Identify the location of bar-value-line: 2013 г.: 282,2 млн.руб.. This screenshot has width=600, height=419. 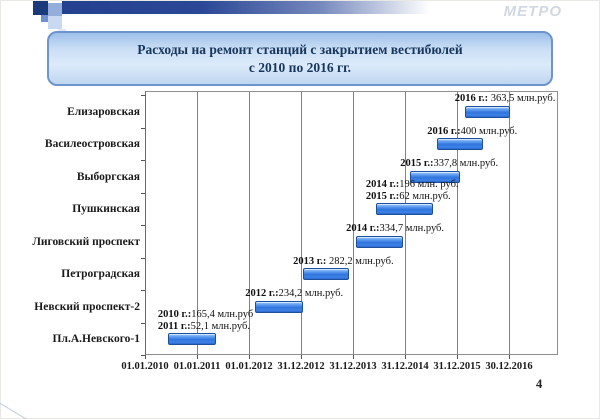
(343, 262).